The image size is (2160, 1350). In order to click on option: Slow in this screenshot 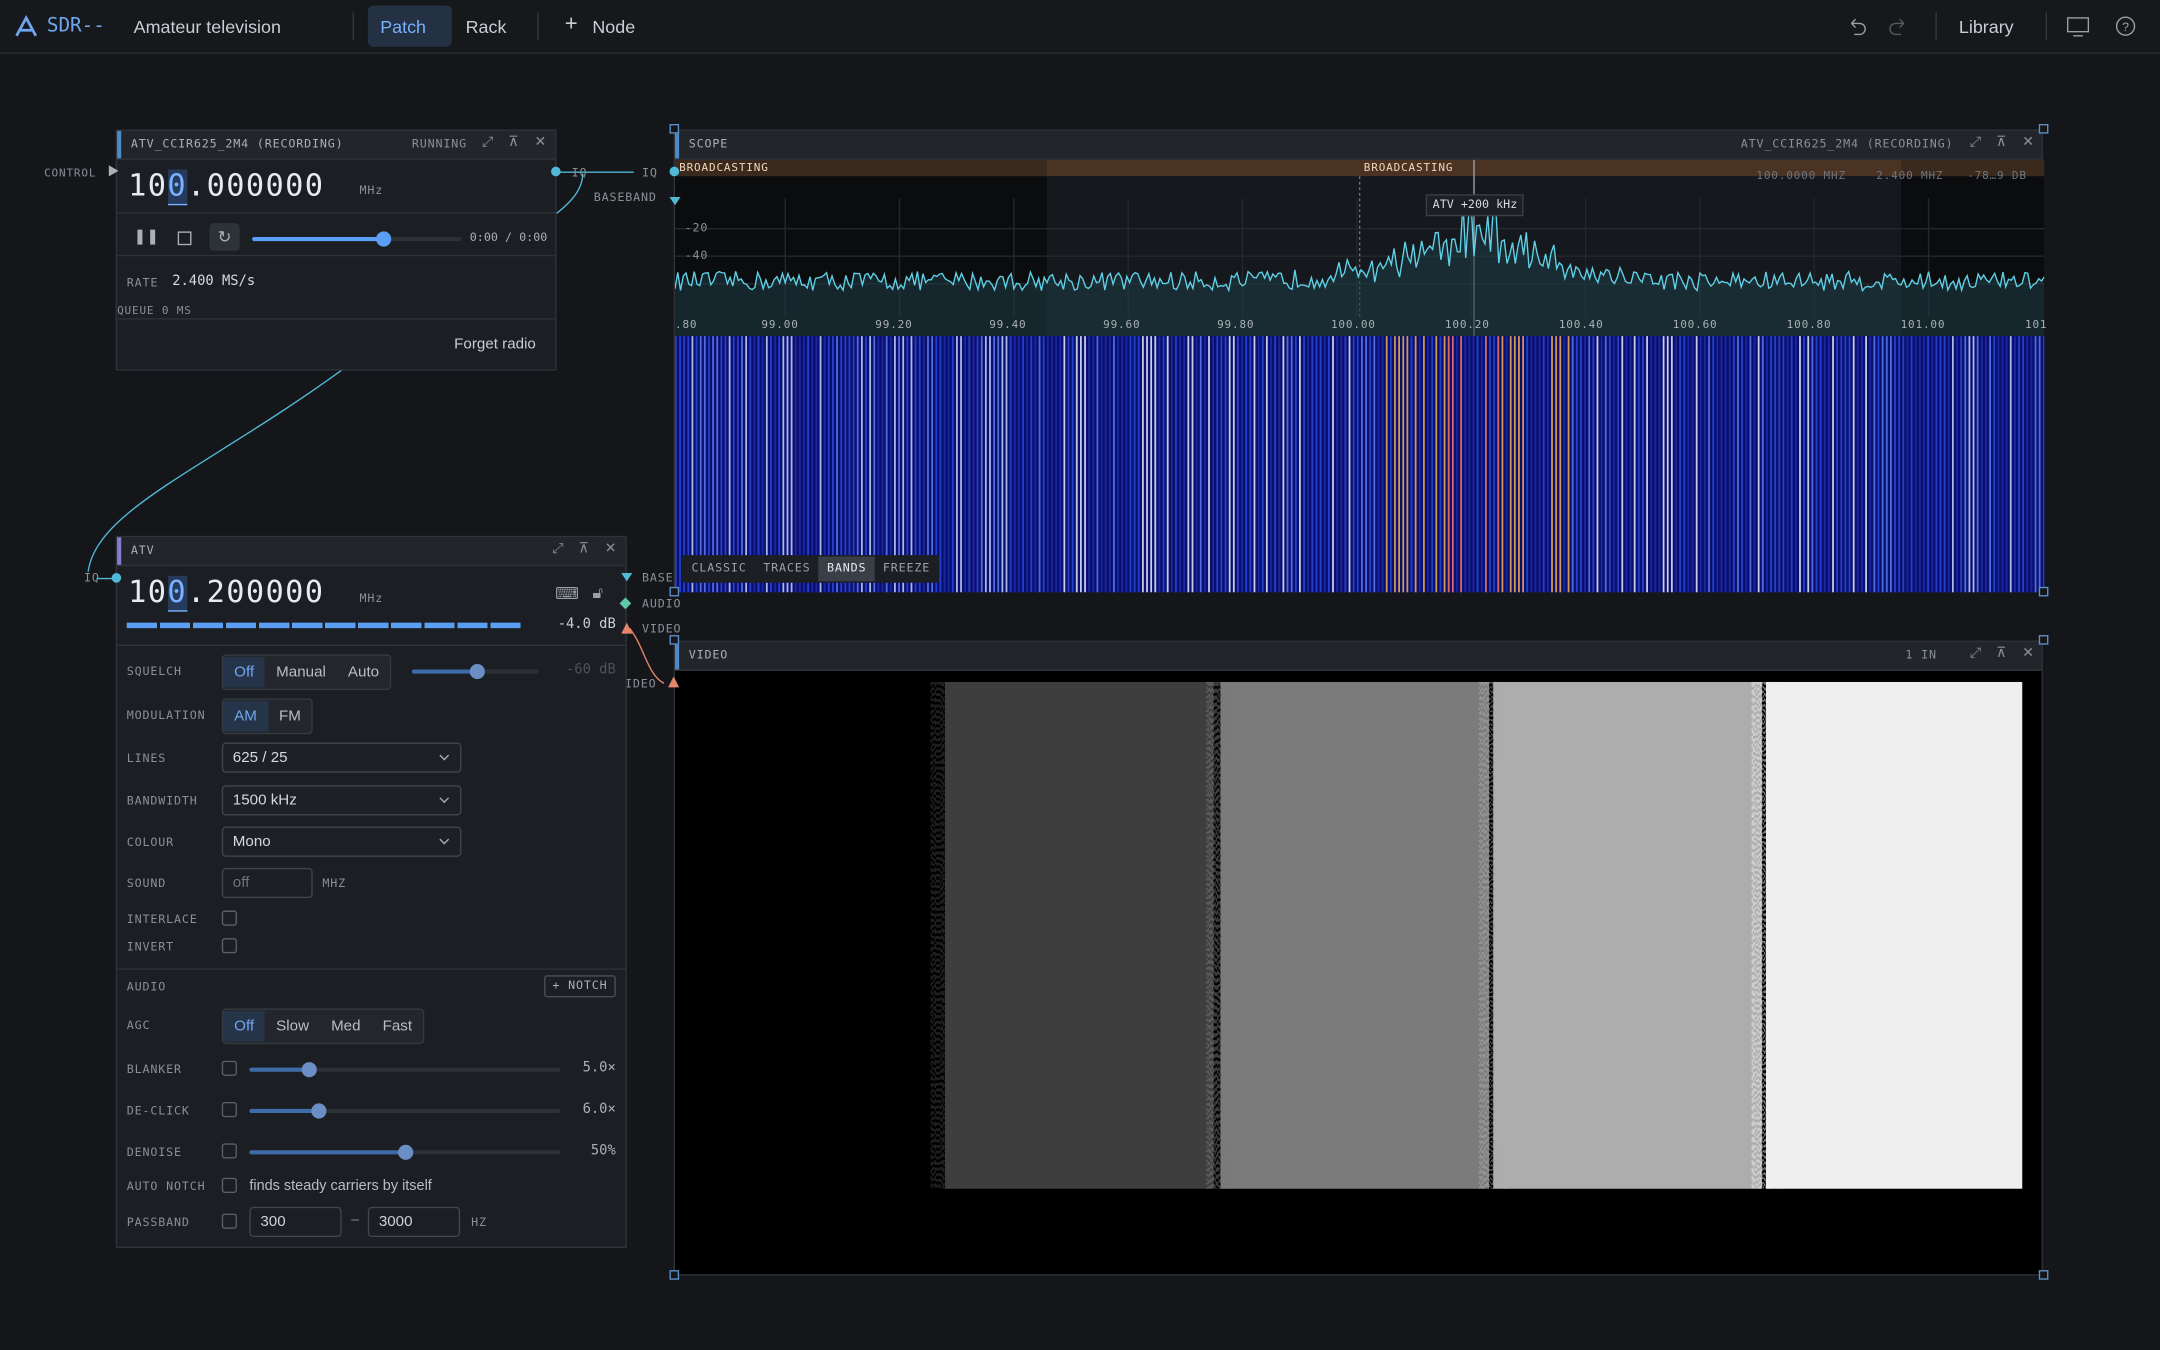, I will do `click(293, 1026)`.